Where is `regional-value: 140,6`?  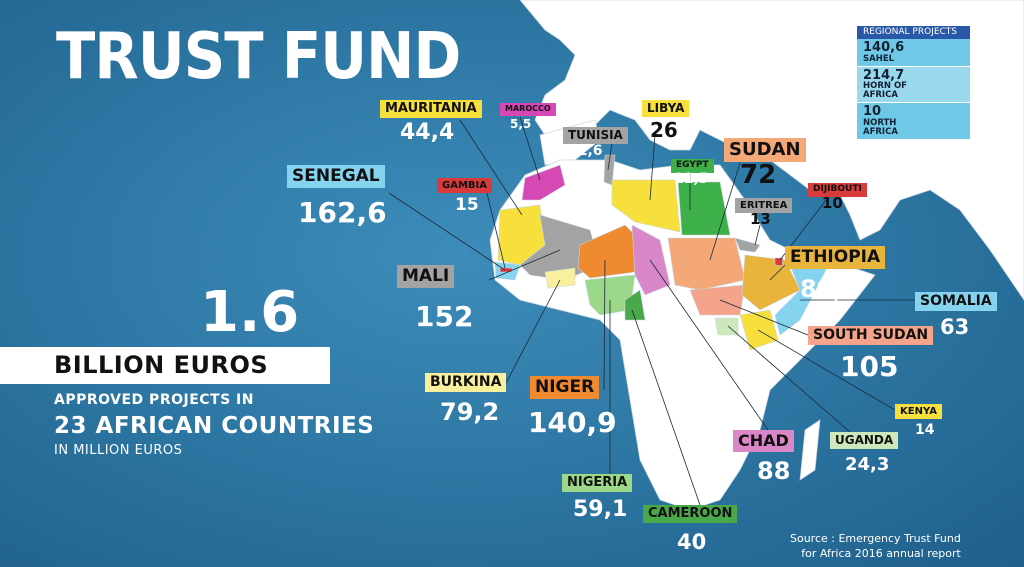 regional-value: 140,6 is located at coordinates (884, 47).